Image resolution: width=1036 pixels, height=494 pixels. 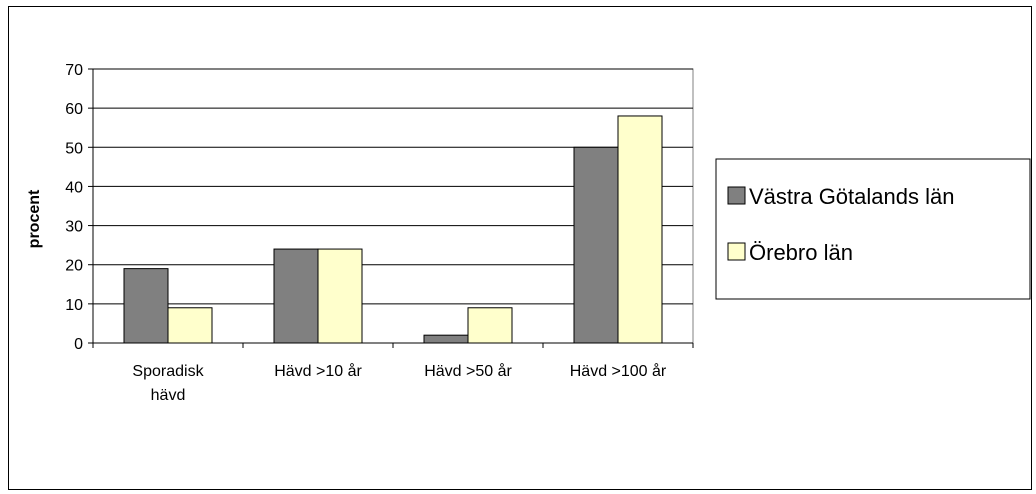 What do you see at coordinates (74, 266) in the screenshot?
I see `y-tick-label: 20` at bounding box center [74, 266].